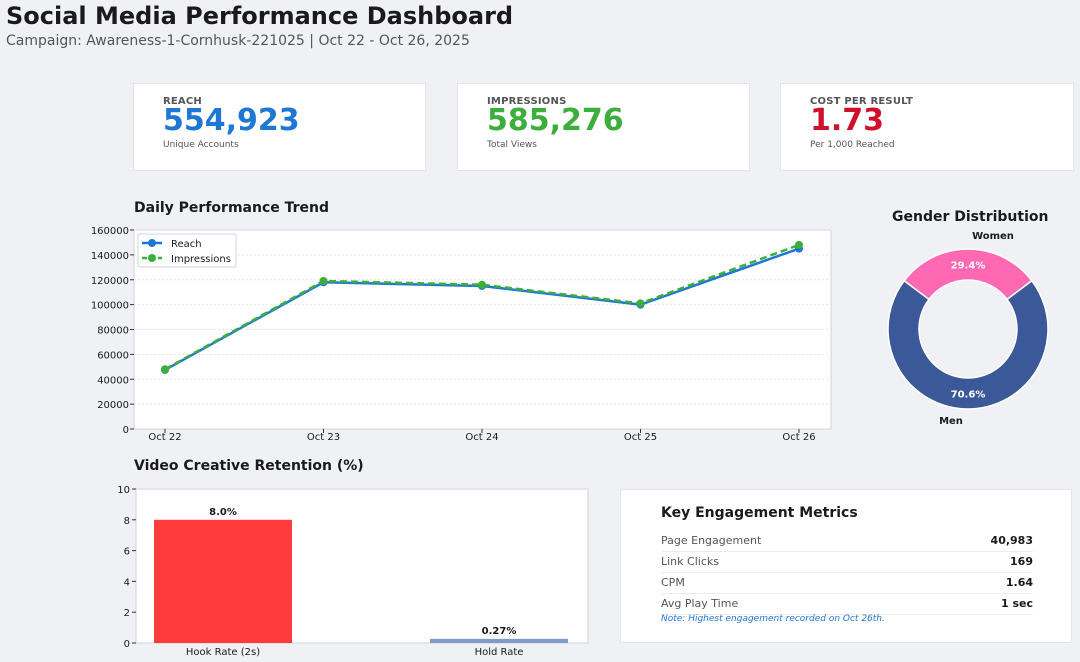 The height and width of the screenshot is (662, 1080). What do you see at coordinates (852, 145) in the screenshot?
I see `kpi-sub: Per 1,000 Reached` at bounding box center [852, 145].